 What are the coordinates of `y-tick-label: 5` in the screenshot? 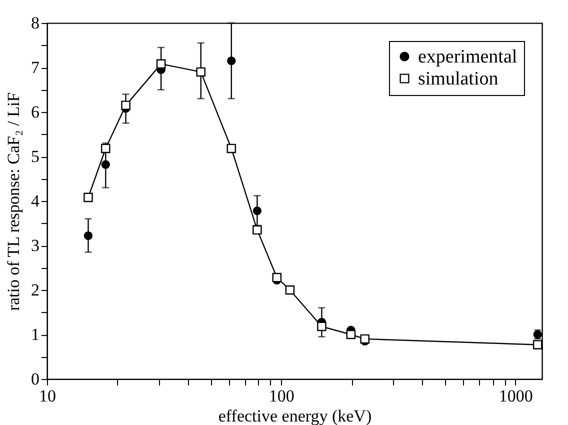 It's located at (35, 156).